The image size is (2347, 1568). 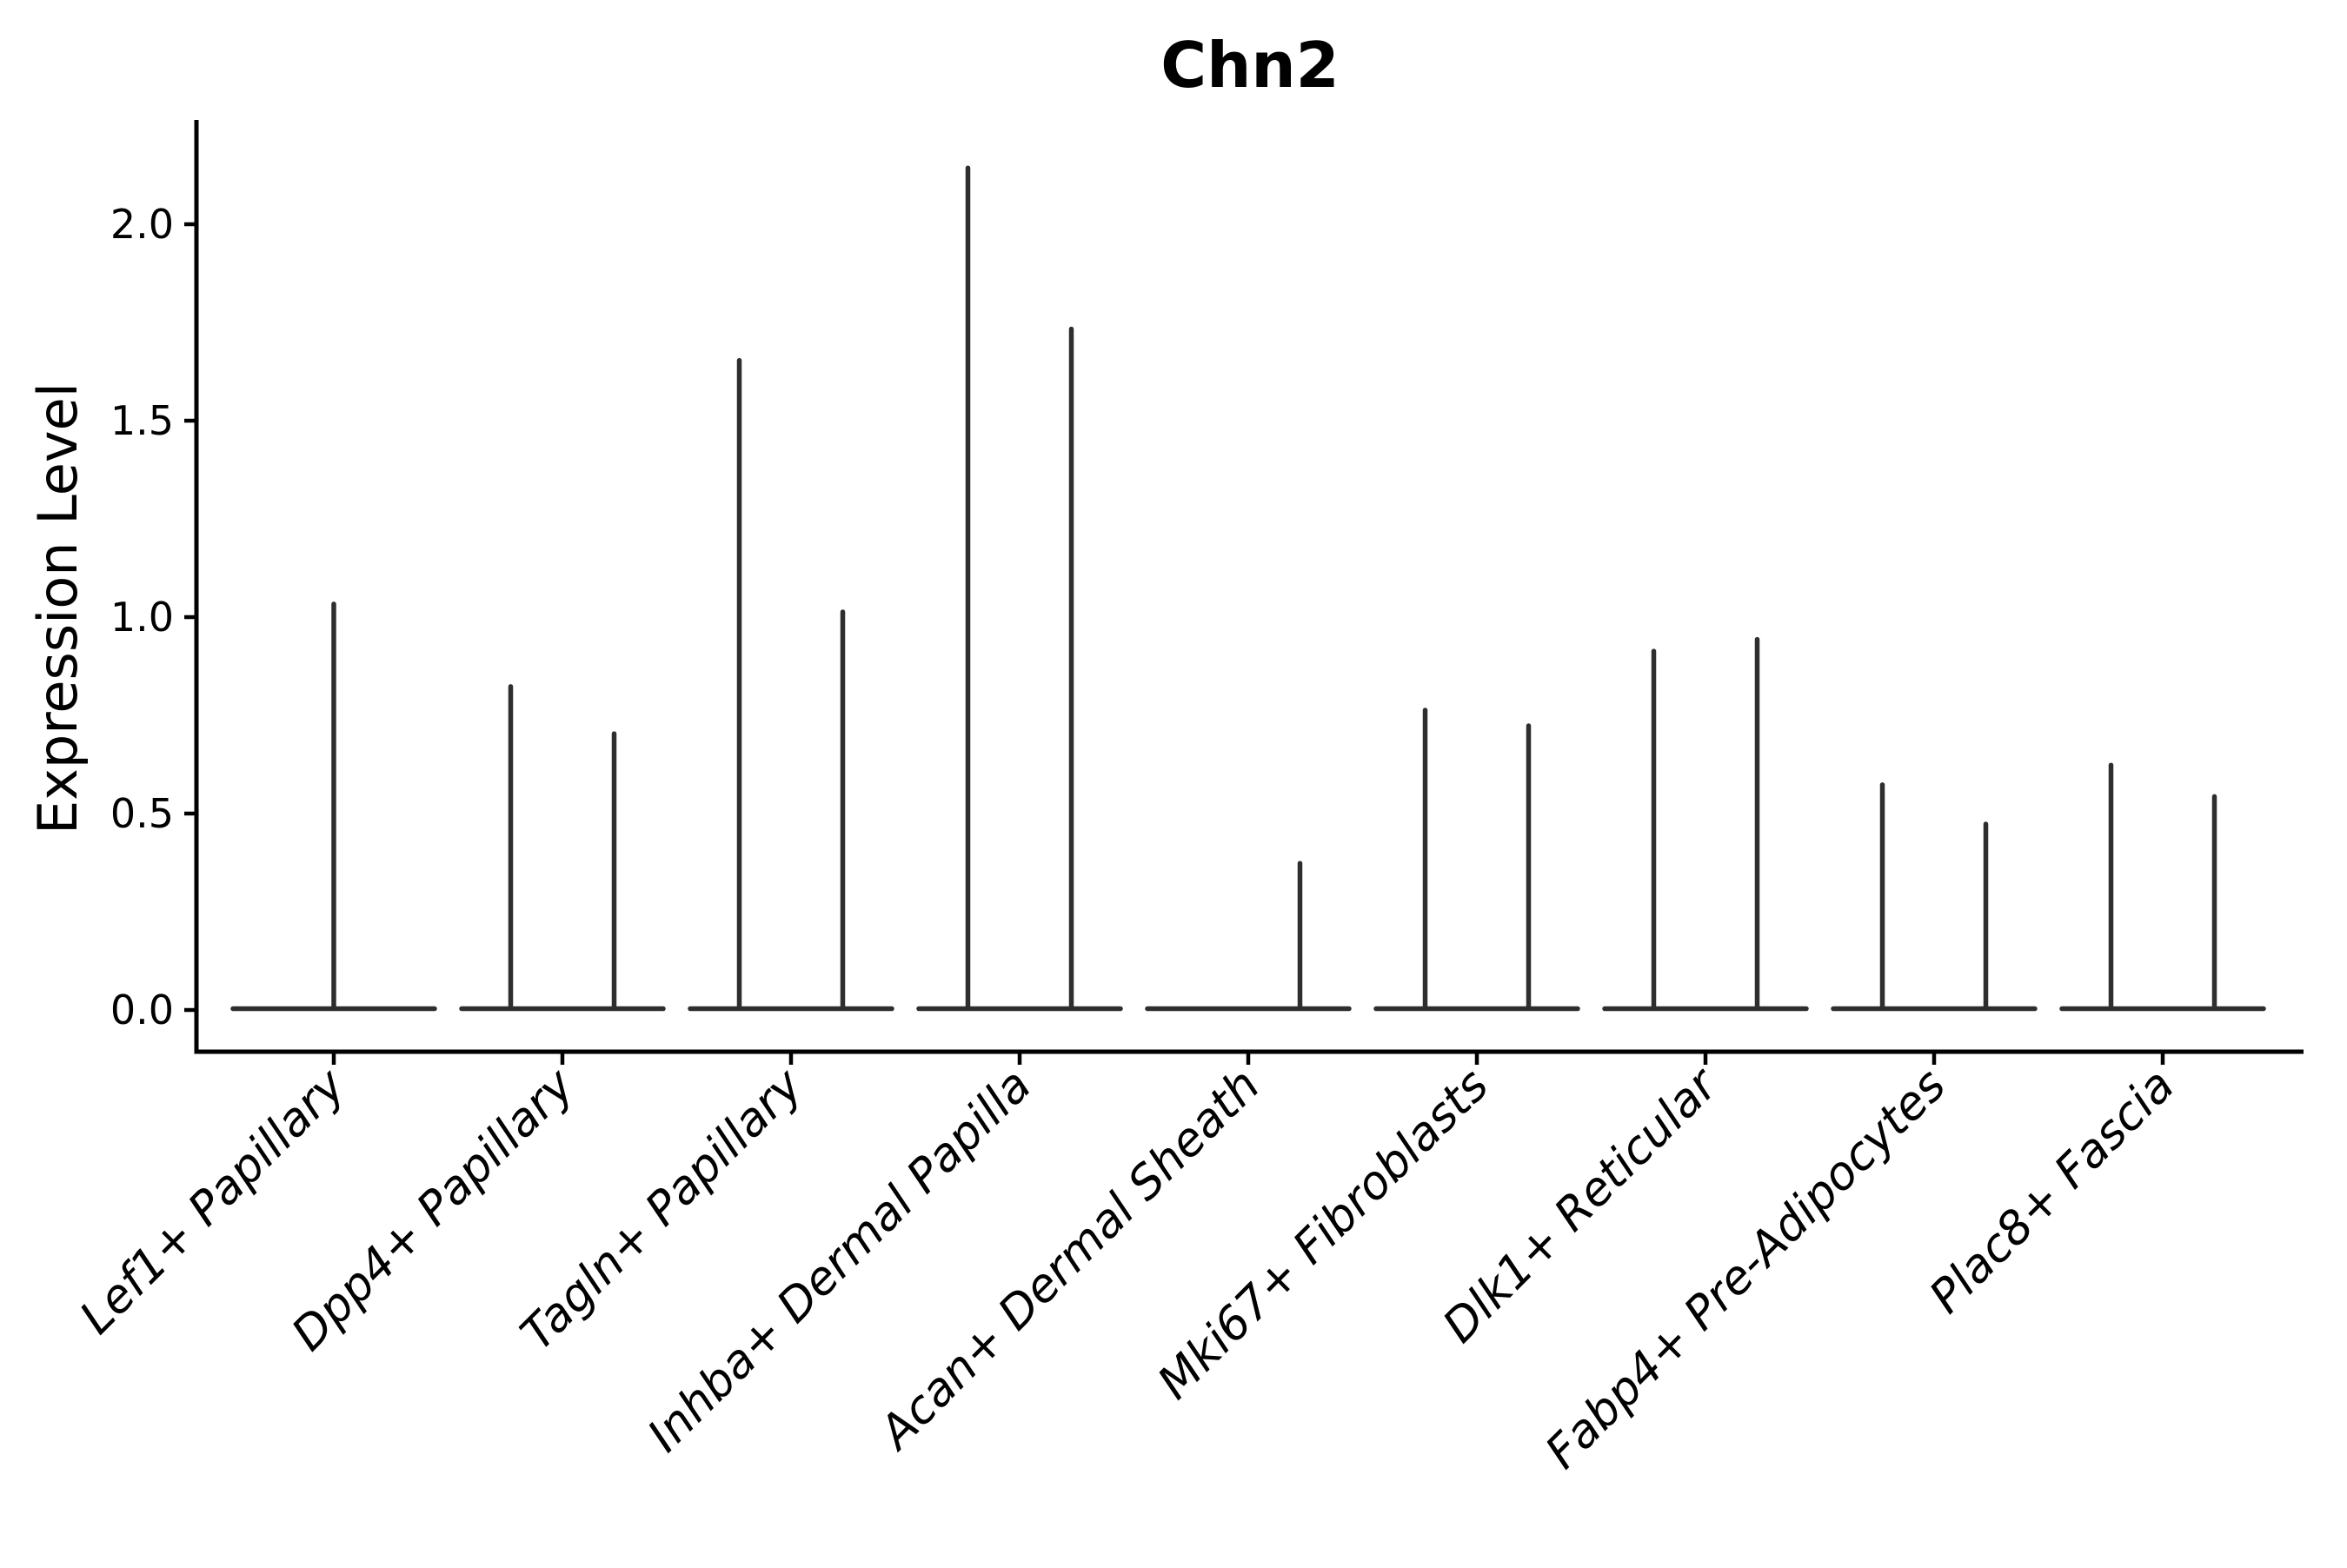 I want to click on x-tick-label: Inhba+ Dermal Papilla, so click(x=839, y=1260).